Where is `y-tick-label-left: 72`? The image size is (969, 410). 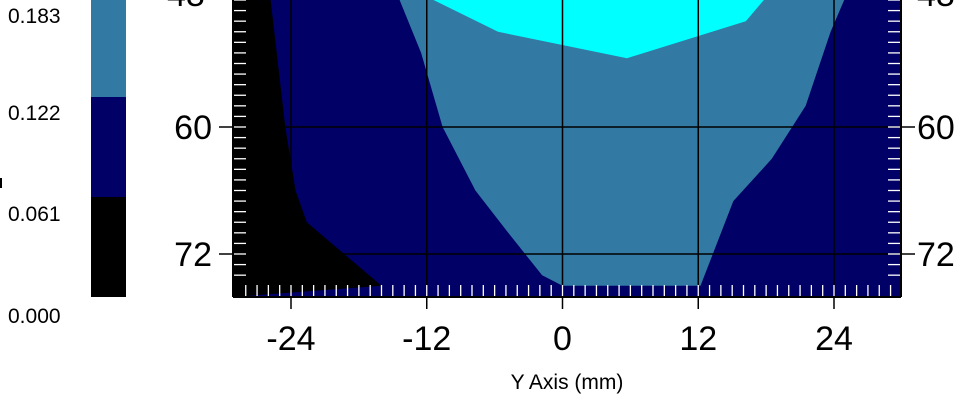 y-tick-label-left: 72 is located at coordinates (193, 255).